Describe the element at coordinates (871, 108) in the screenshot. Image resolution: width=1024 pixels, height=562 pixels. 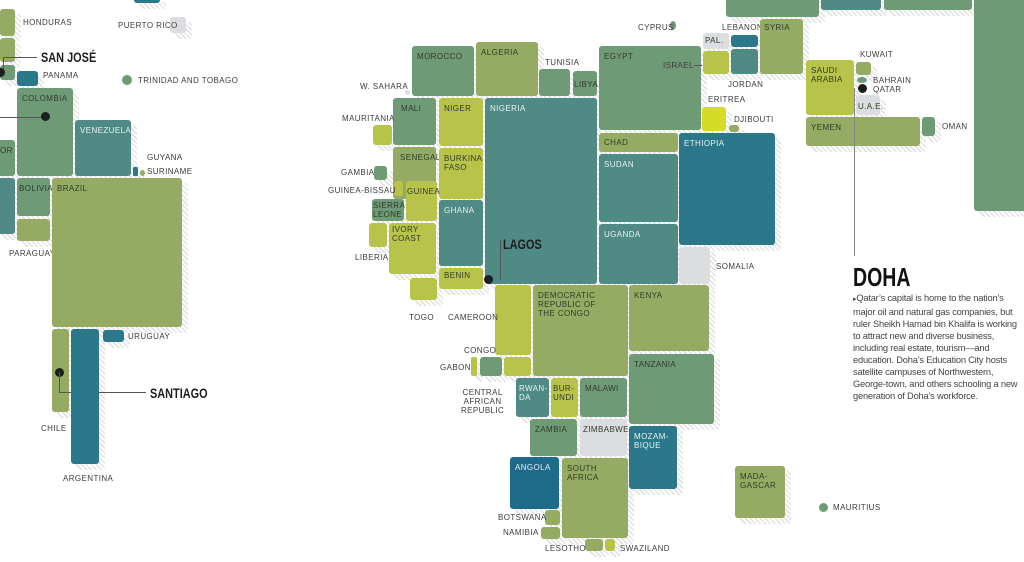
I see `country-uae-box: U.A.E.` at that location.